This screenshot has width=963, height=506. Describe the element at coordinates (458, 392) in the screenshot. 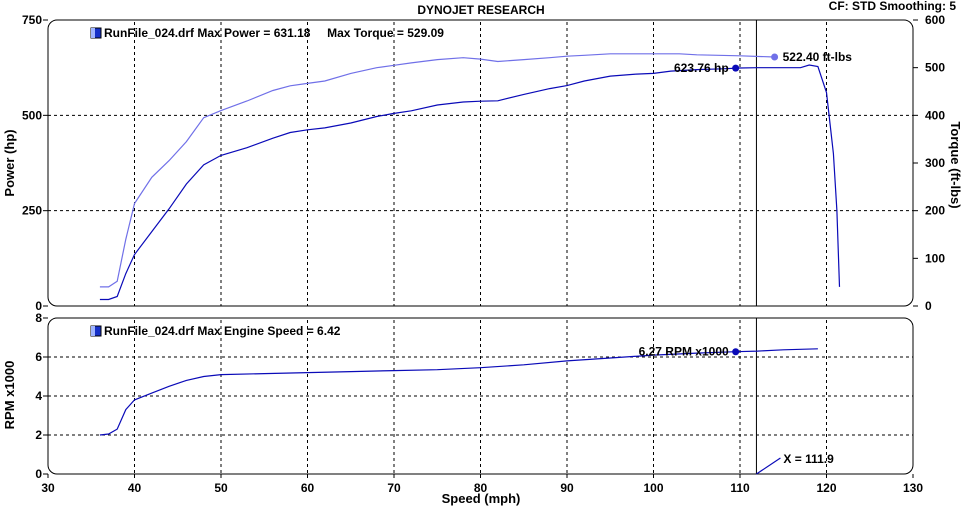

I see `series-line-rpm` at that location.